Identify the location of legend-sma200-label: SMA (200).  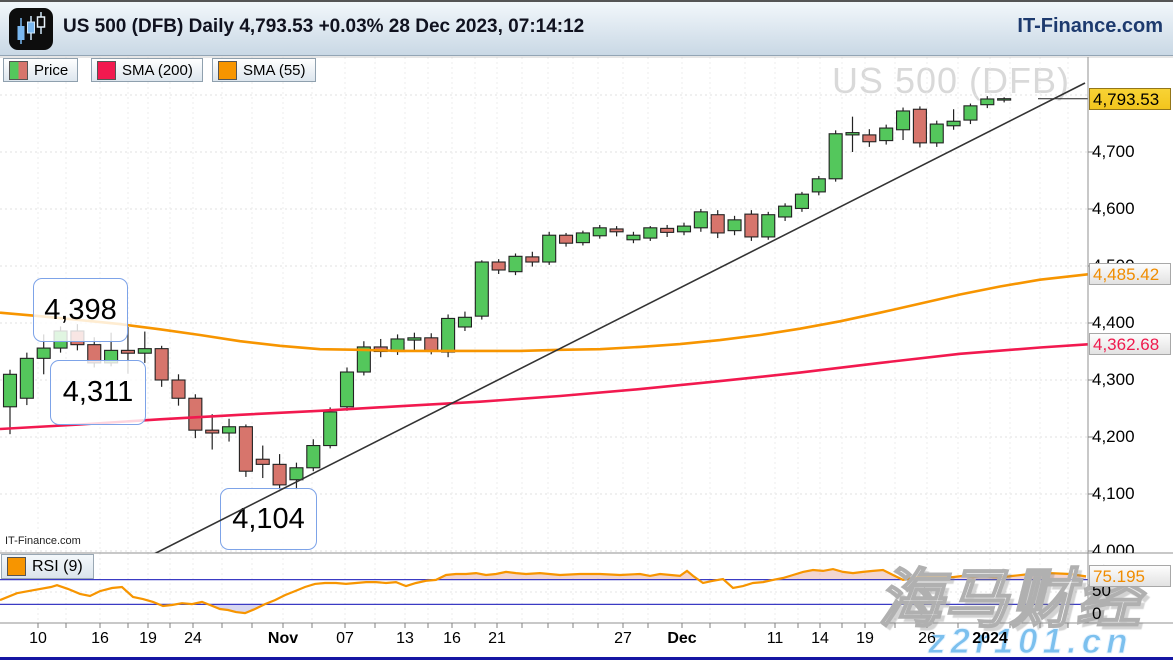
(157, 70).